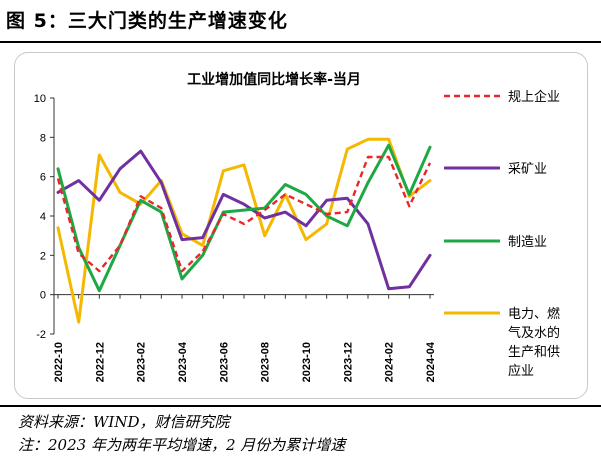 The image size is (601, 468). I want to click on x-tick-label: 2023-10, so click(307, 362).